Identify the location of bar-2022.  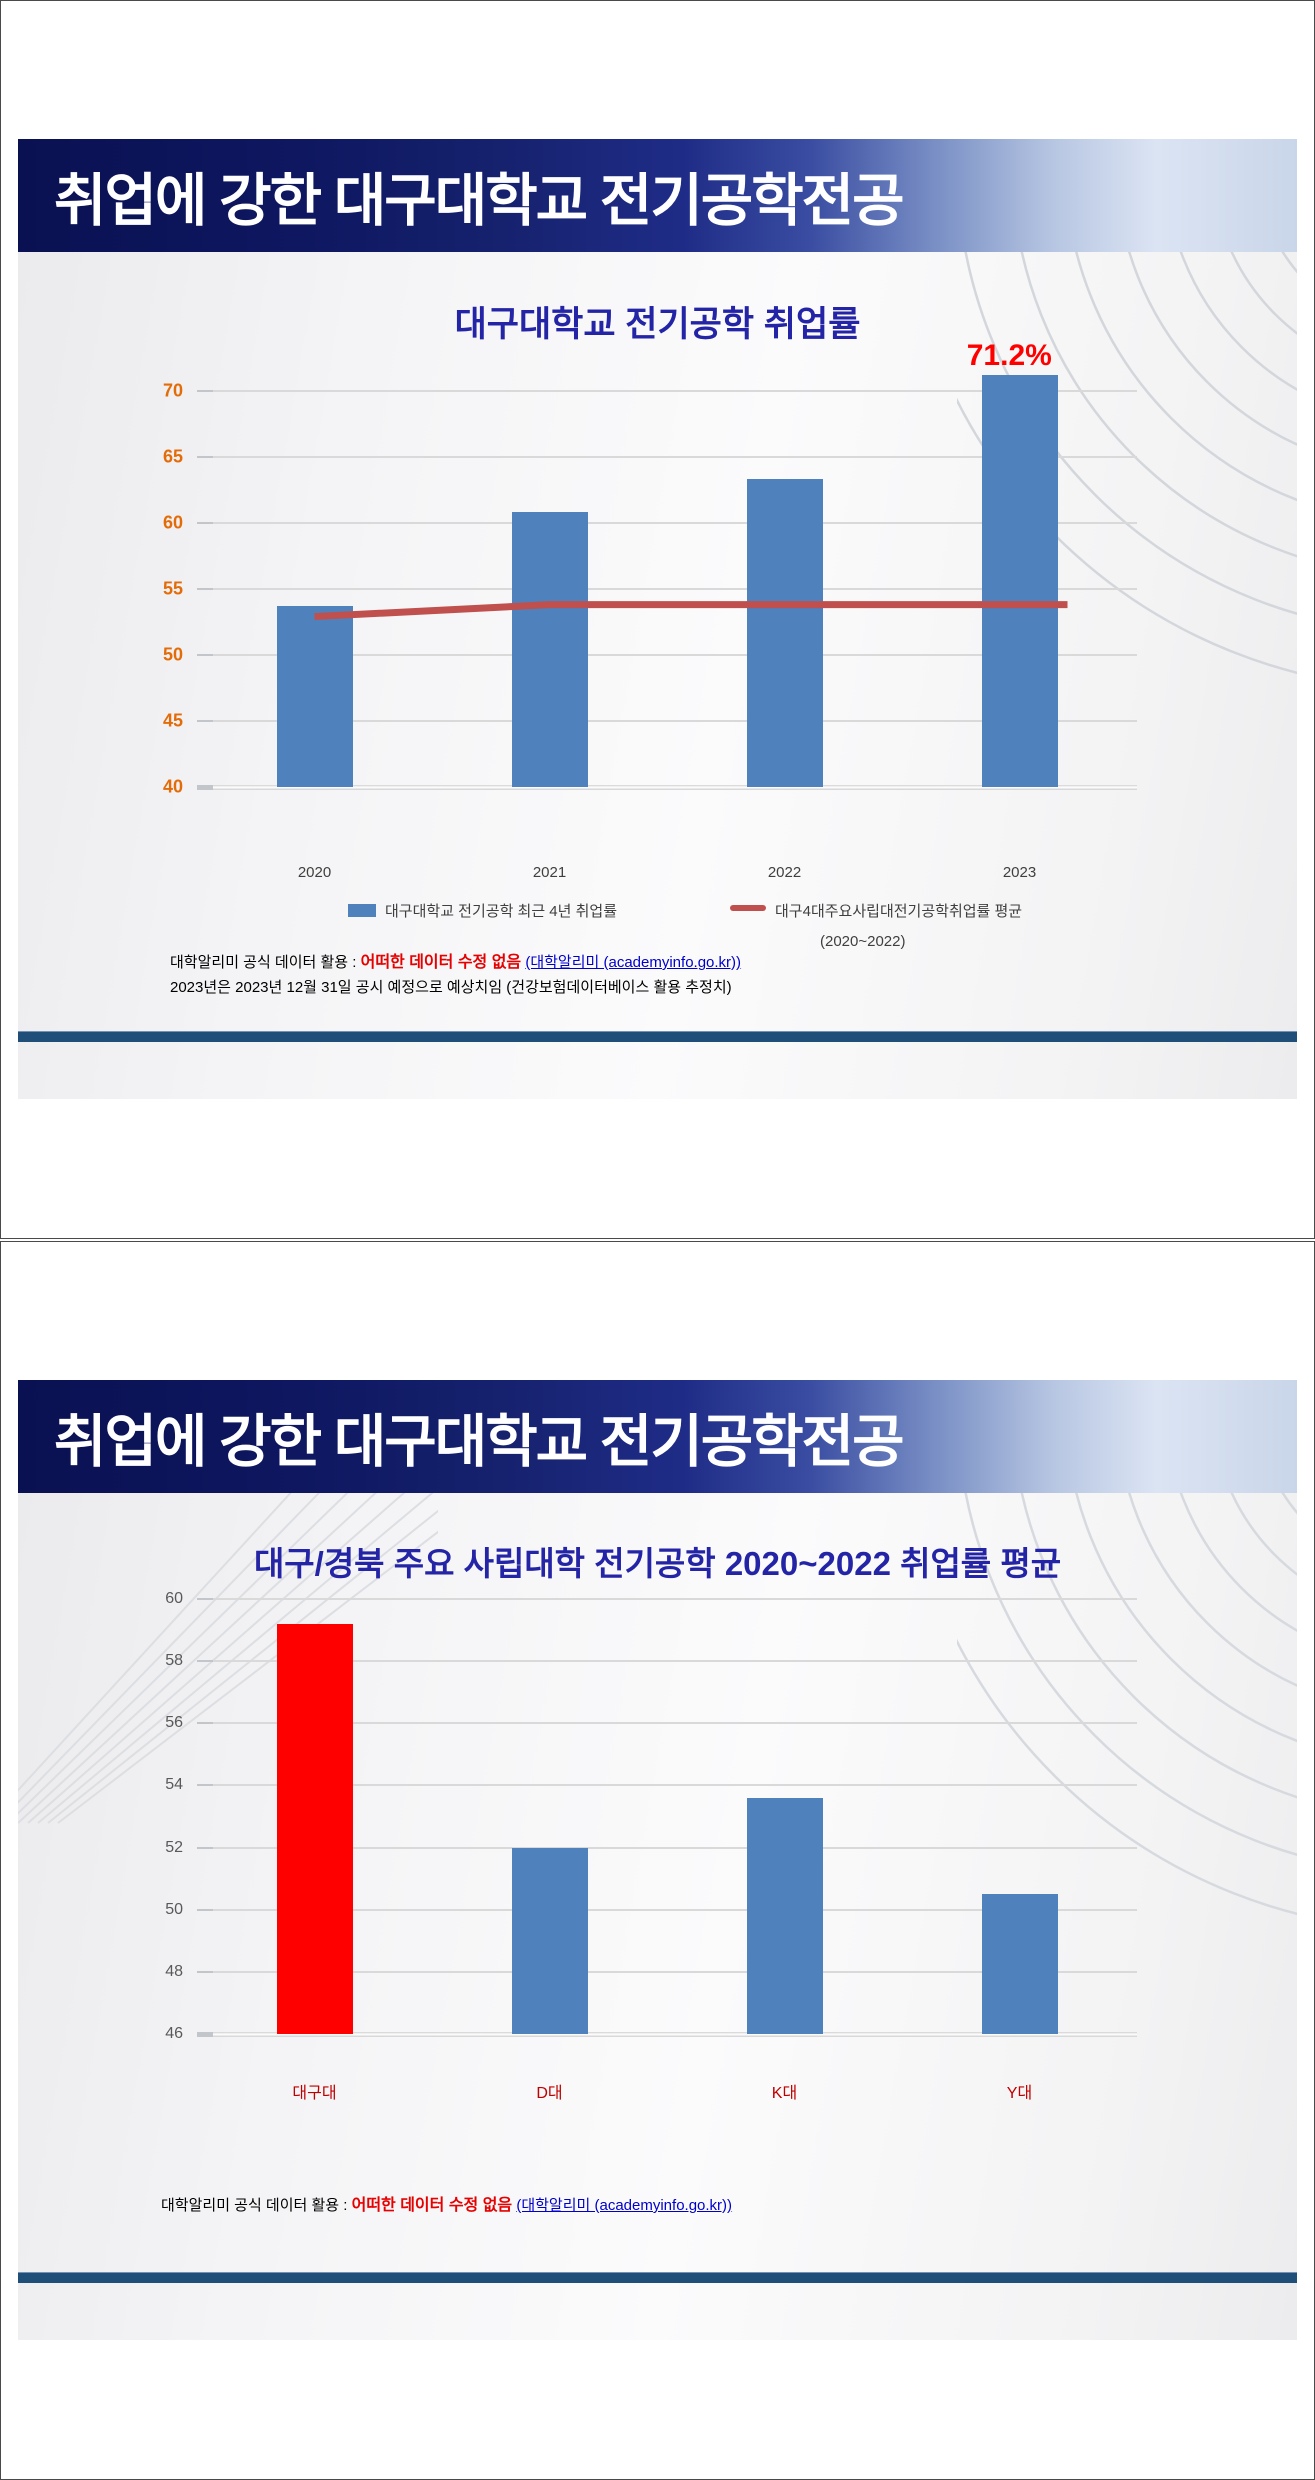
(784, 633).